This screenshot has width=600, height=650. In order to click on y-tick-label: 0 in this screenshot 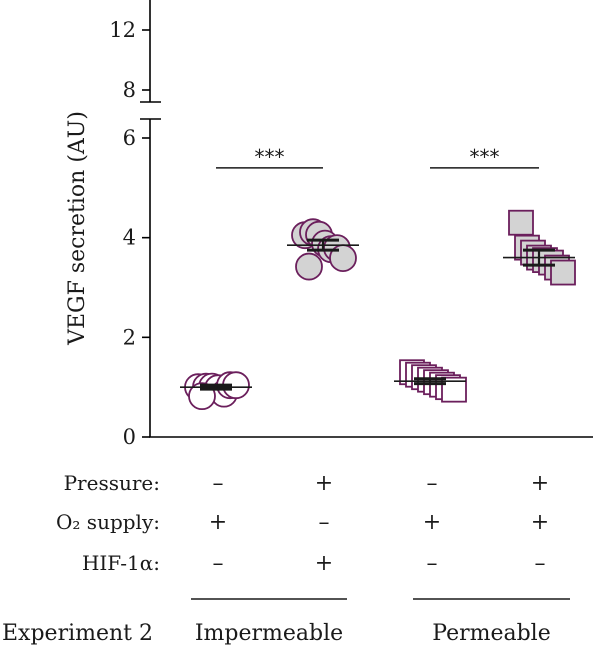, I will do `click(129, 437)`.